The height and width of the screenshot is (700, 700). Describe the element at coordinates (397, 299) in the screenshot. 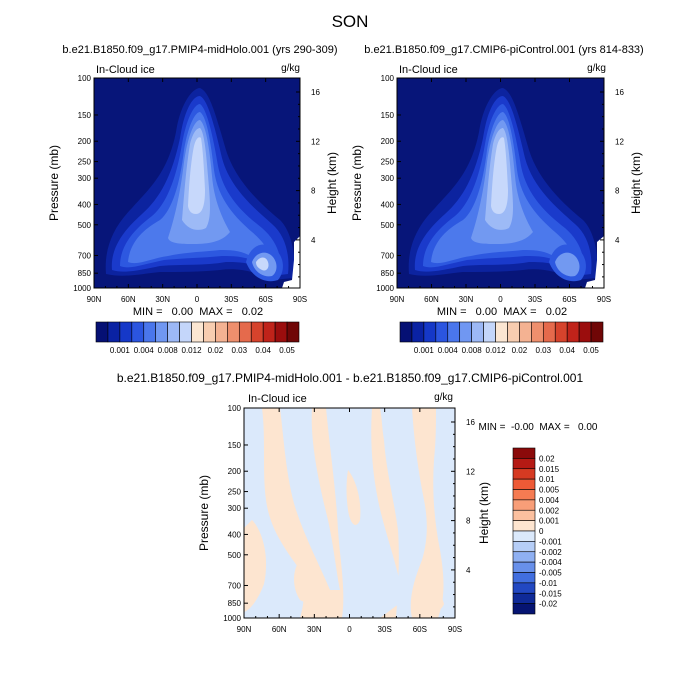

I see `x-tick-label: 90N` at that location.